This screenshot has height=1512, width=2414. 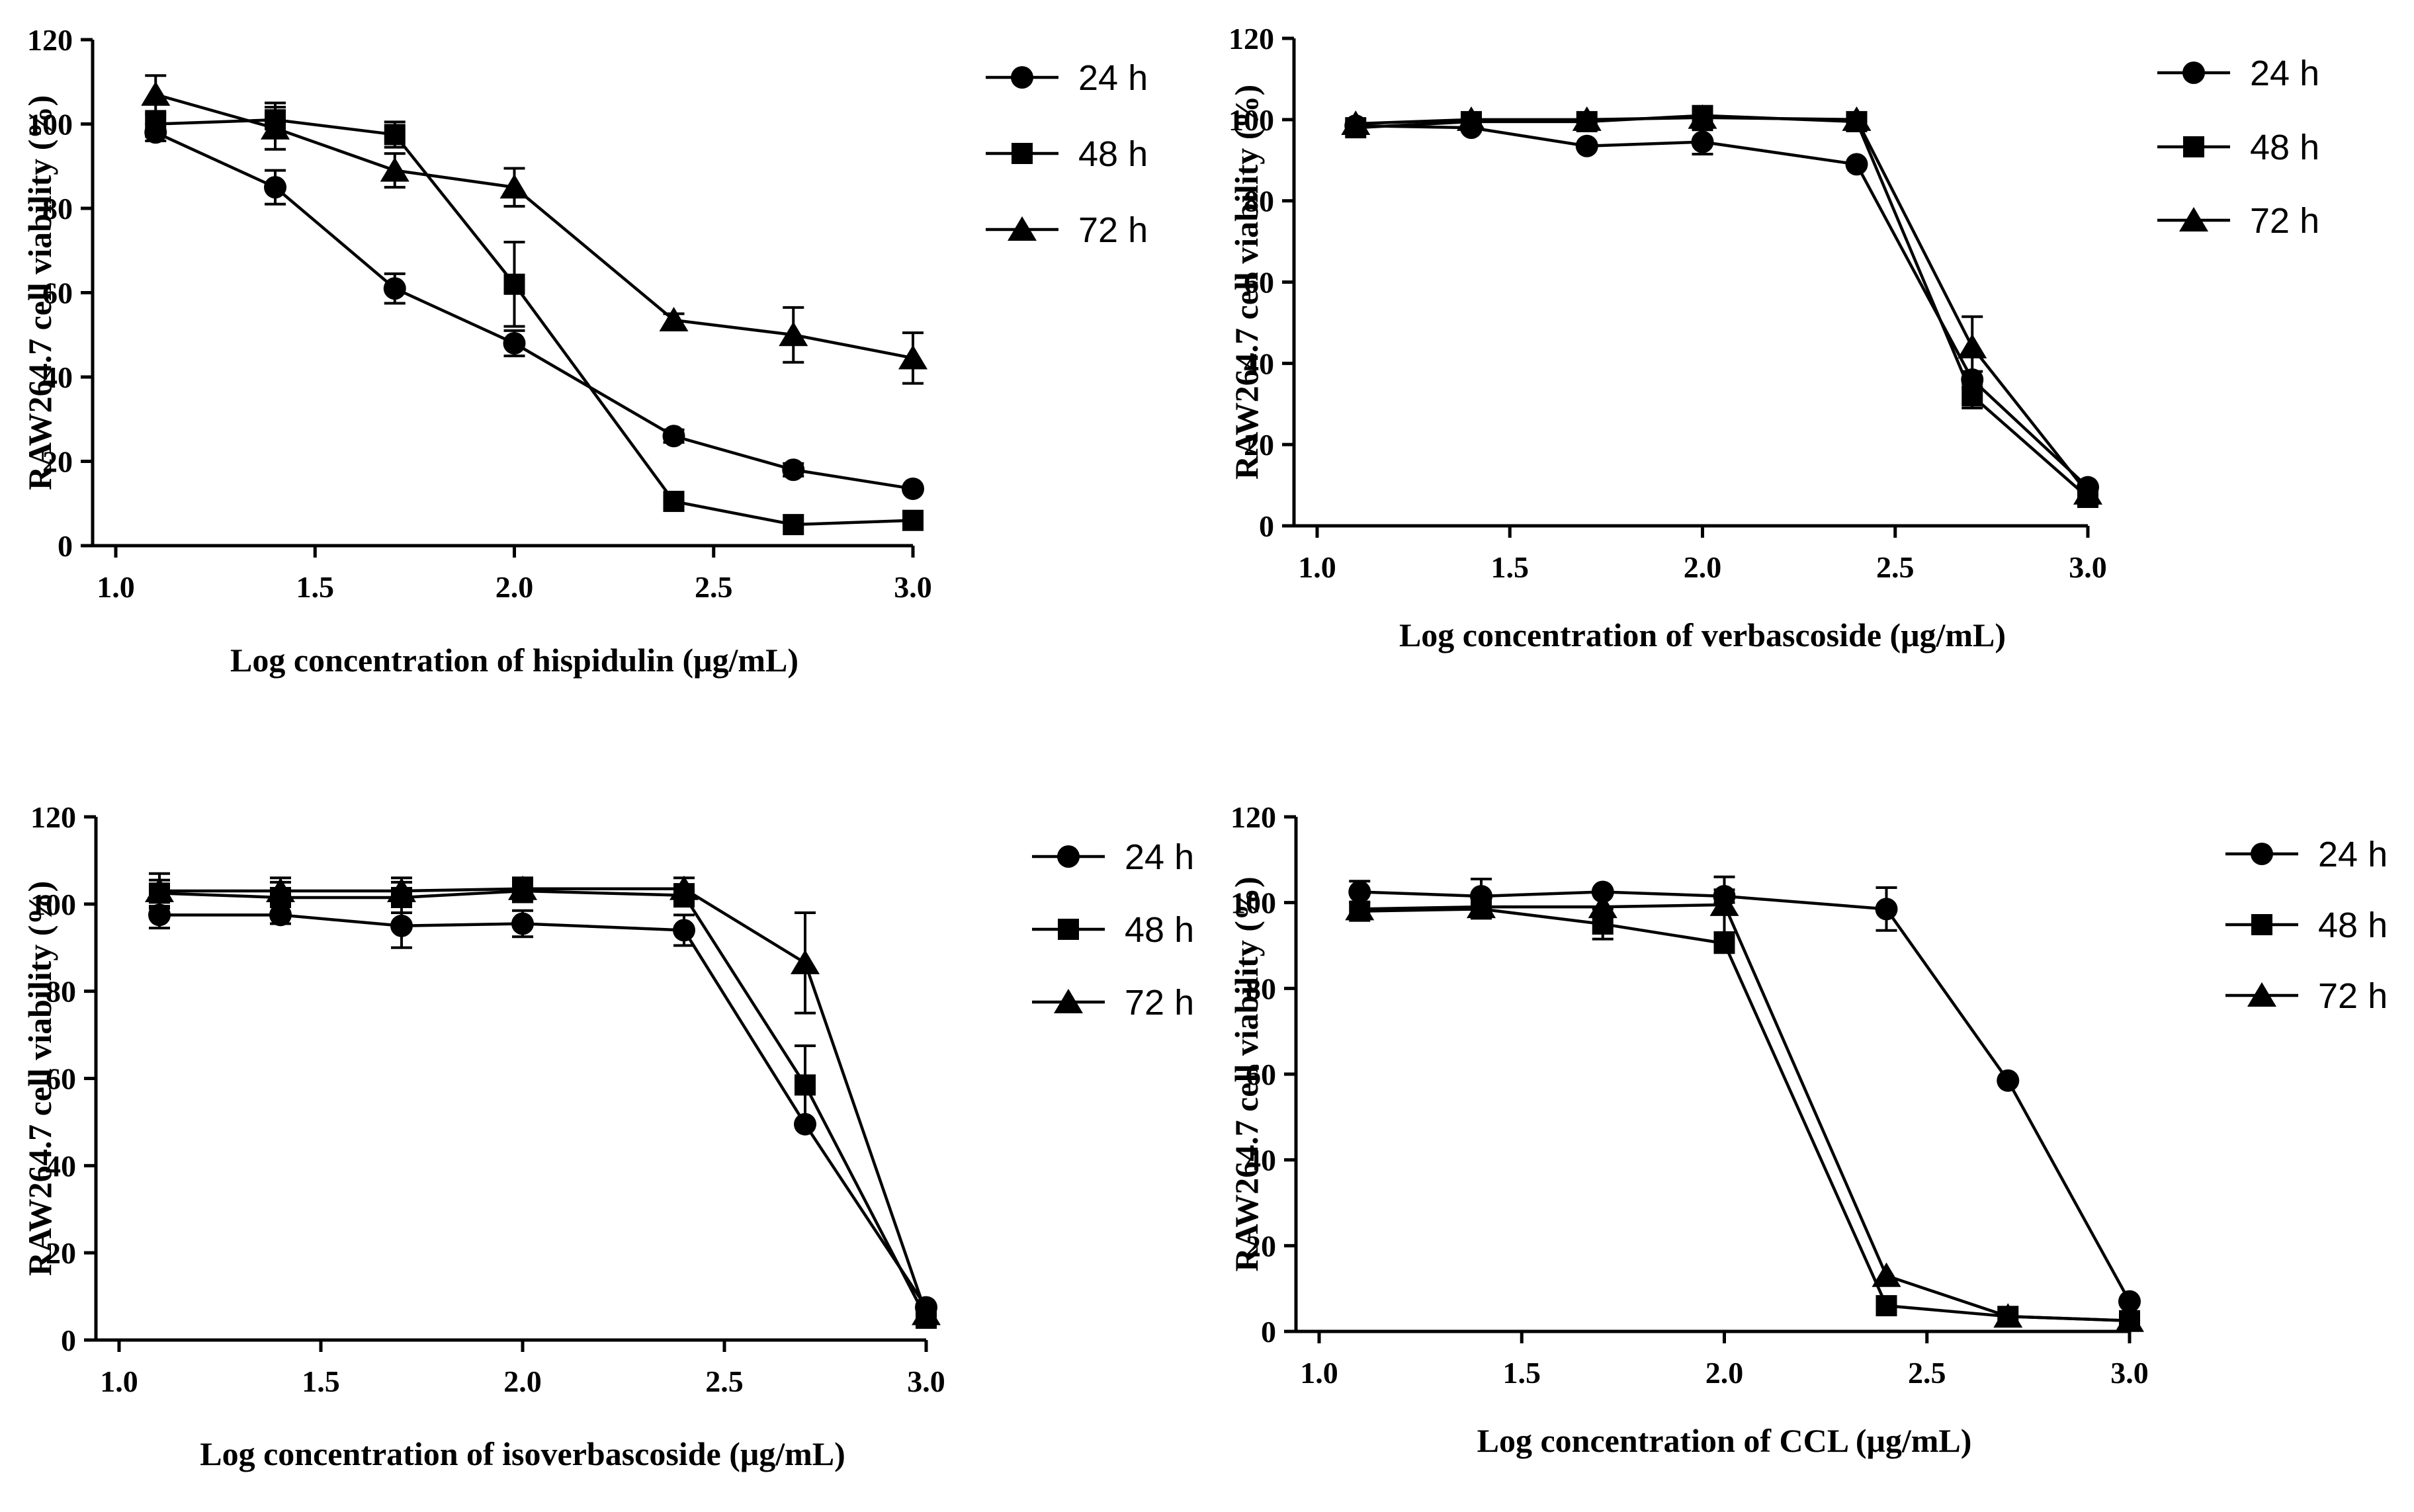 I want to click on series-48h-verbascoside, so click(x=1721, y=307).